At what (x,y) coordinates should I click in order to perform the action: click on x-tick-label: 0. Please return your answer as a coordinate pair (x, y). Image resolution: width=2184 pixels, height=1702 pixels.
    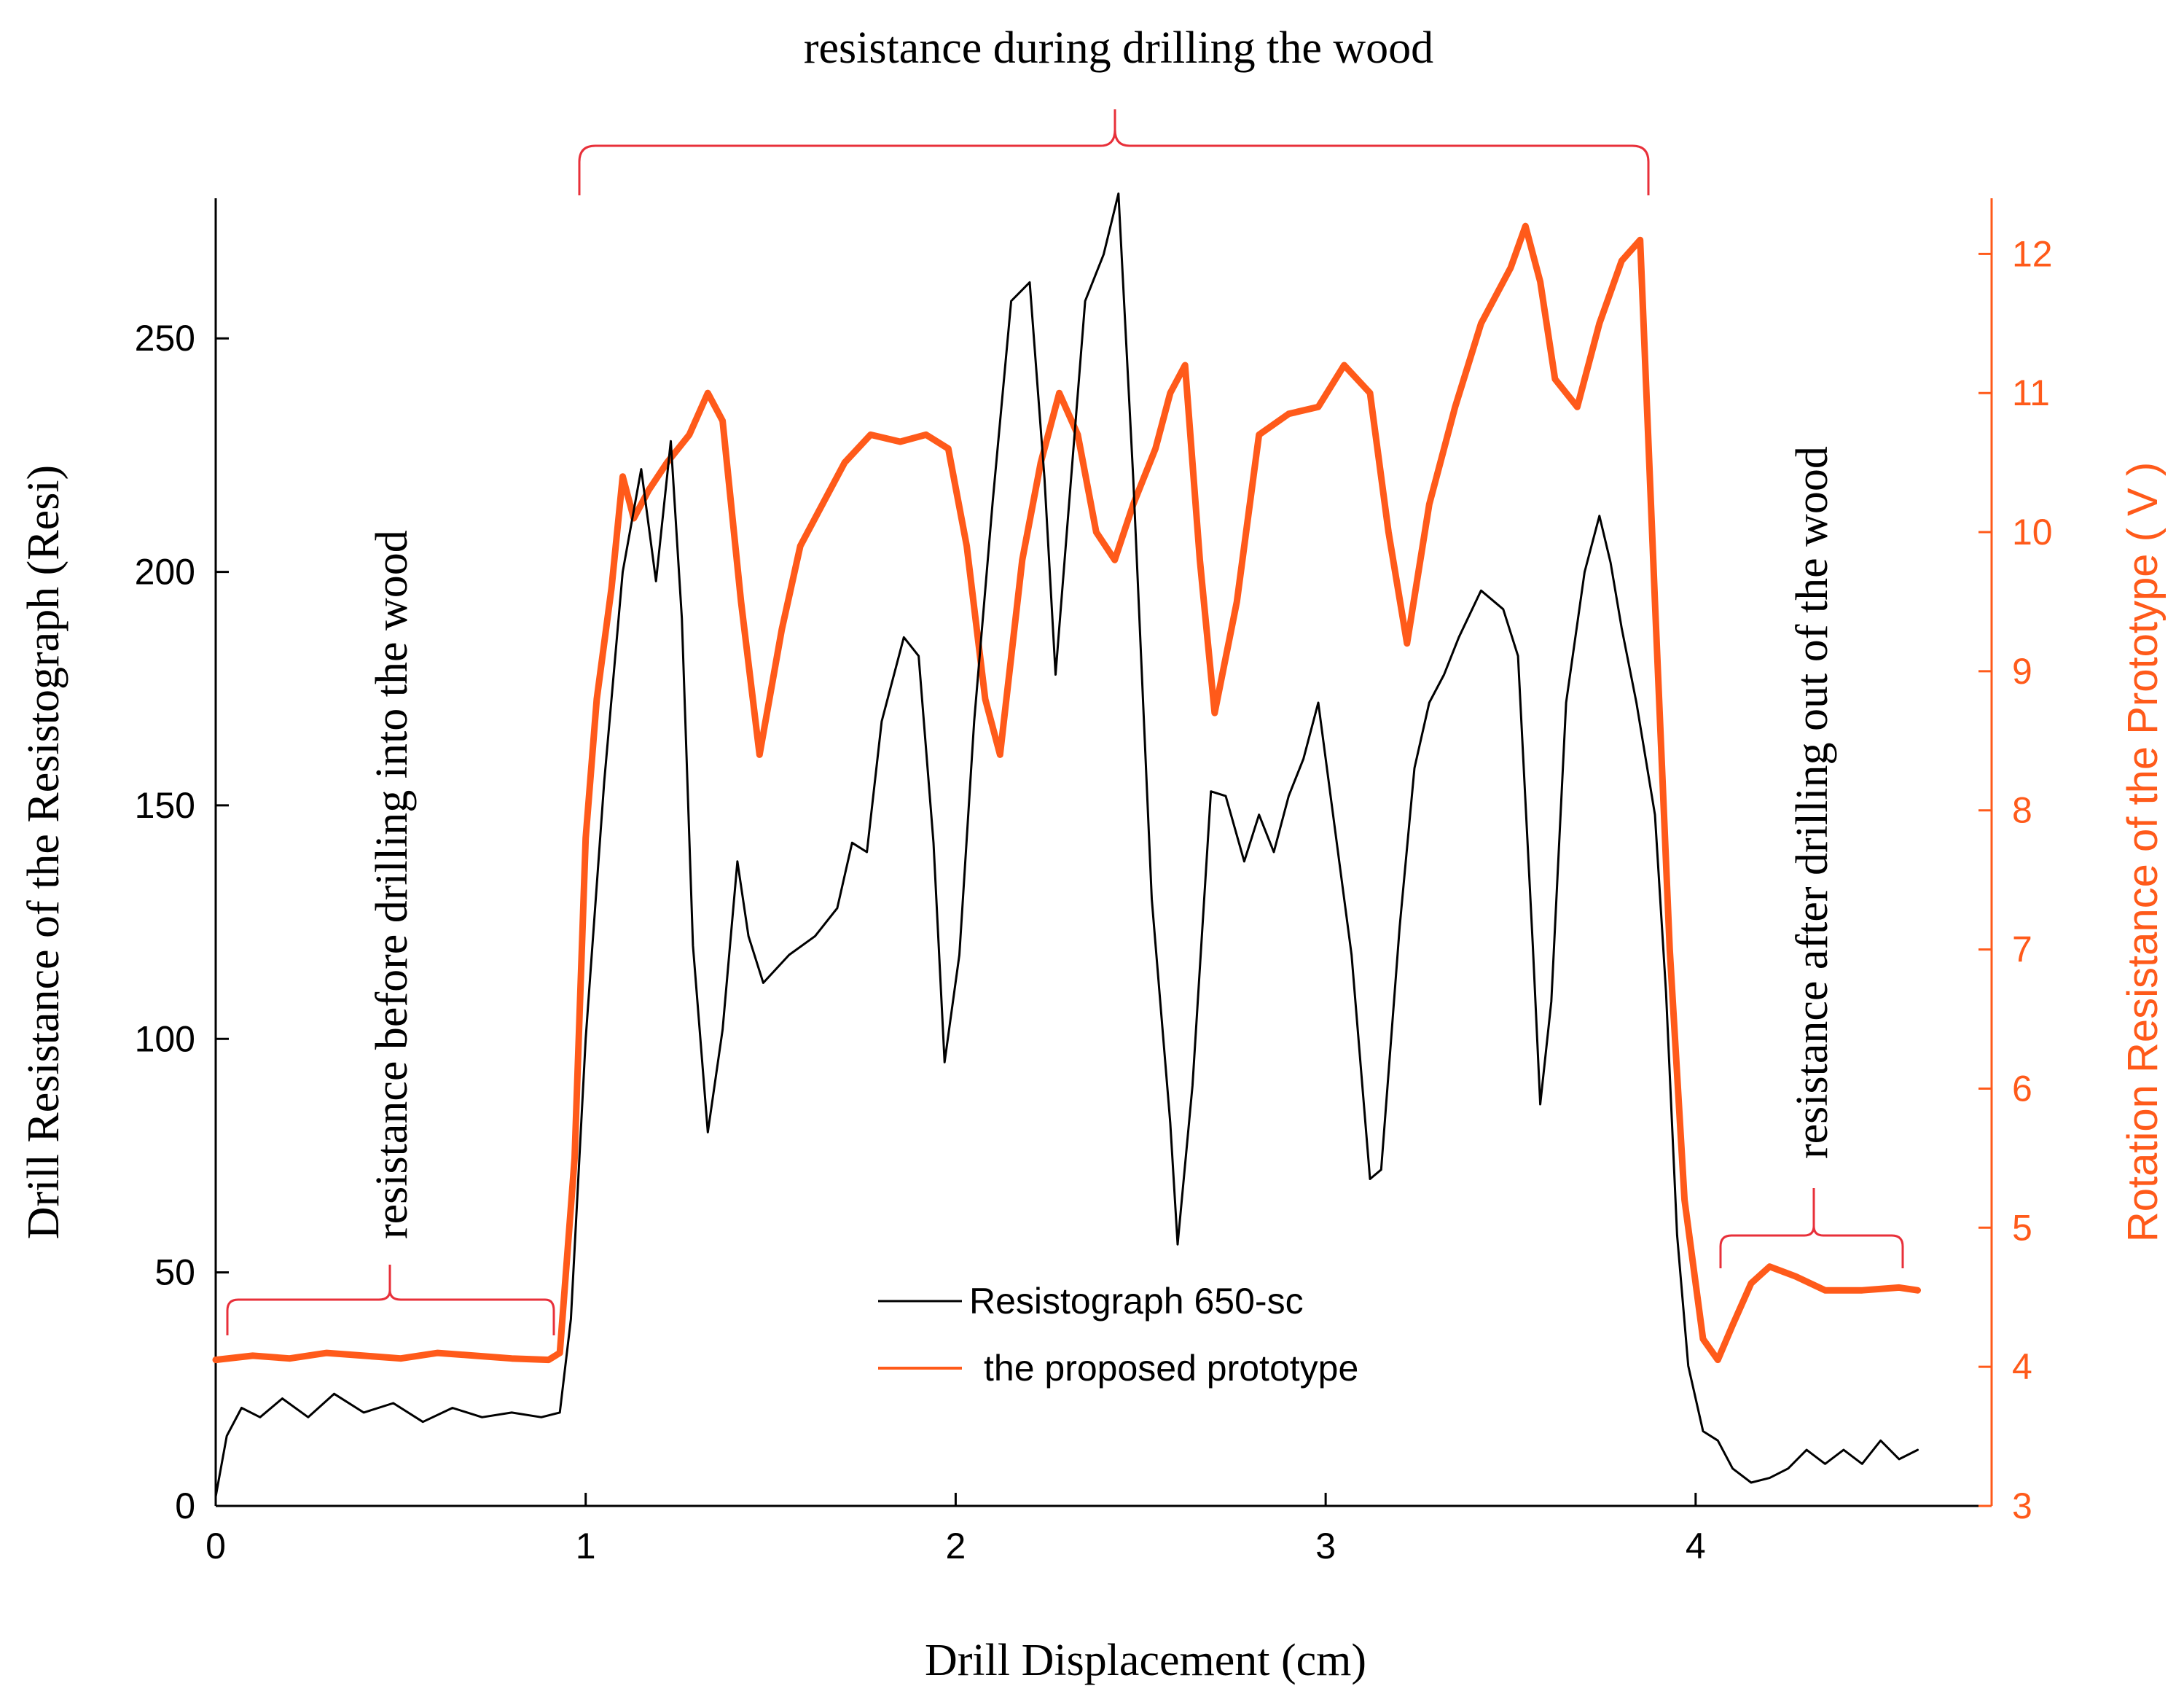
    Looking at the image, I should click on (216, 1546).